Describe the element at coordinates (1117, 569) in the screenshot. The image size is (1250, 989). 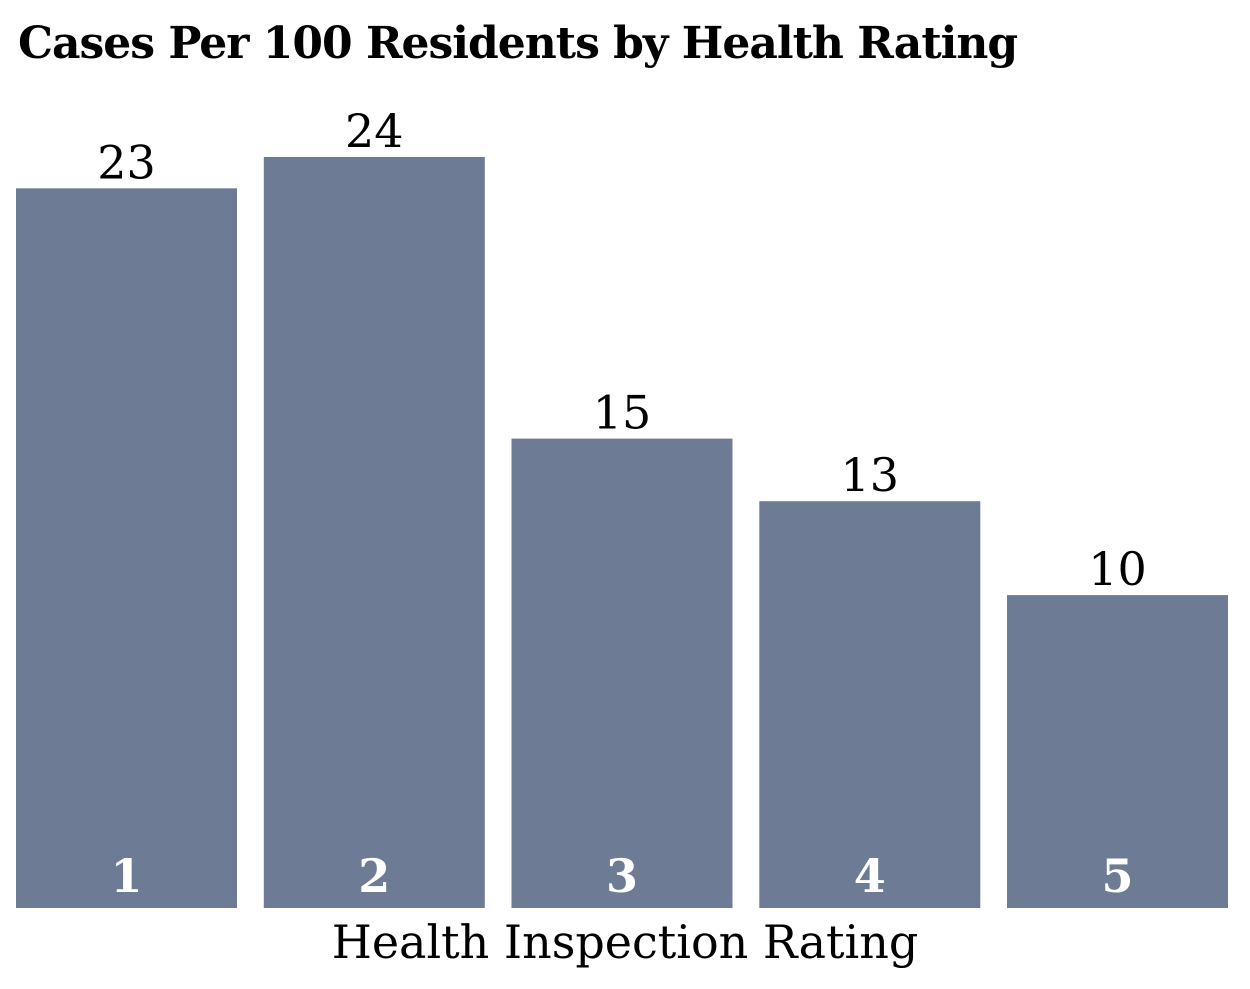
I see `value-label-5: 10` at that location.